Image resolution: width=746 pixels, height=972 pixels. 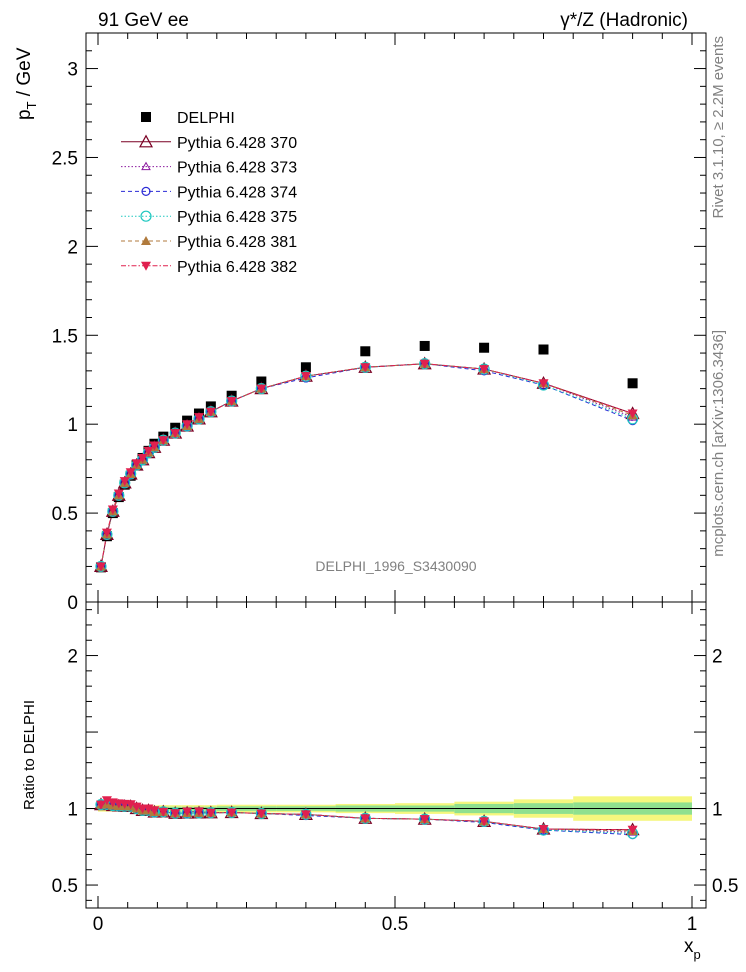 I want to click on x-tick-label: 1, so click(x=692, y=924).